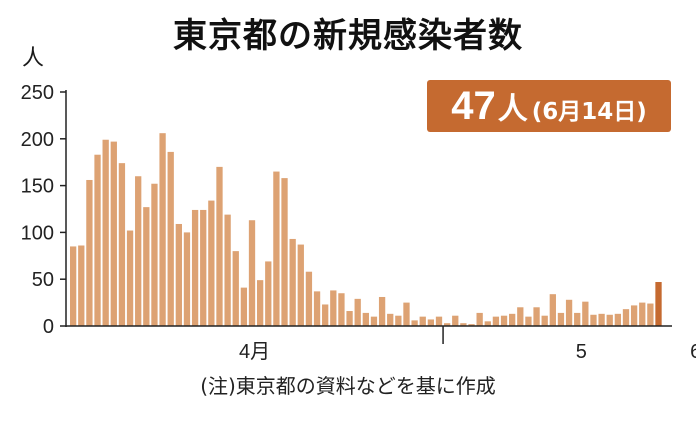 This screenshot has width=696, height=431. Describe the element at coordinates (473, 105) in the screenshot. I see `callout-value: 47` at that location.